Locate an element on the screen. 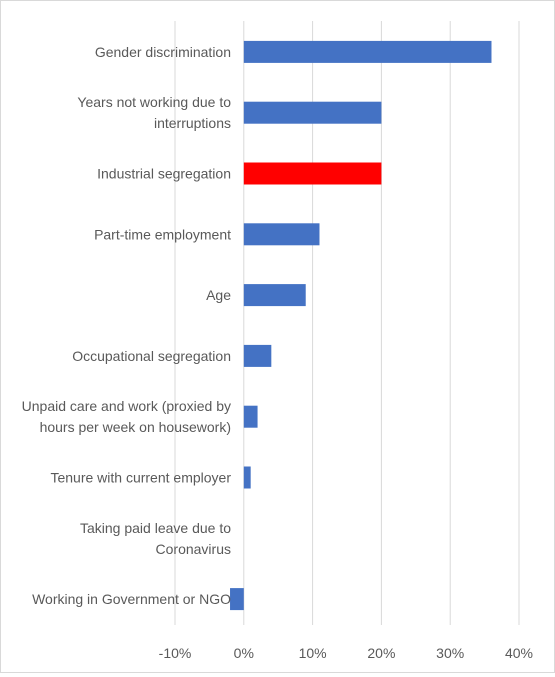 This screenshot has height=677, width=555. category-label: Taking paid leave due to is located at coordinates (155, 528).